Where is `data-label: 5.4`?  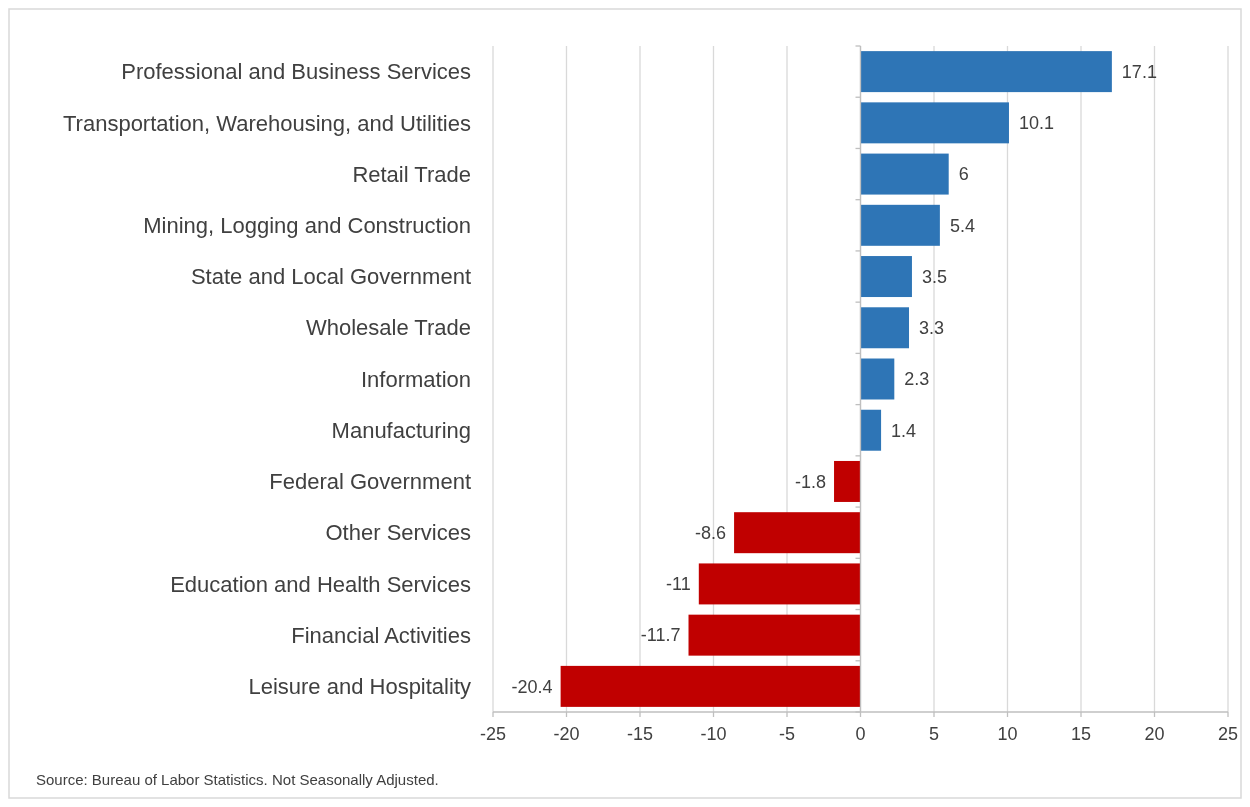 data-label: 5.4 is located at coordinates (962, 225).